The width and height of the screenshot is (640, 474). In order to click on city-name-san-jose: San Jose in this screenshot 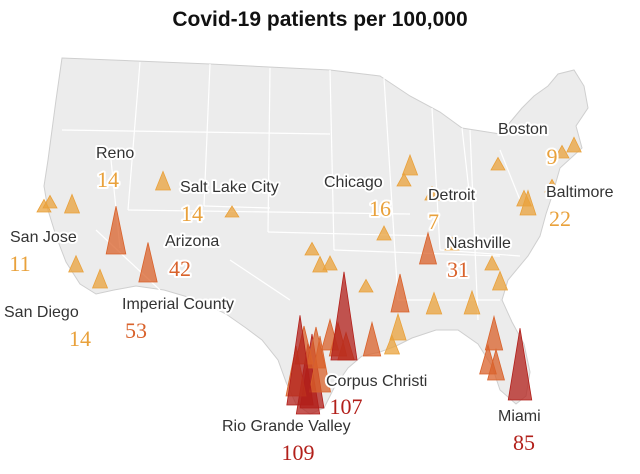, I will do `click(43, 237)`.